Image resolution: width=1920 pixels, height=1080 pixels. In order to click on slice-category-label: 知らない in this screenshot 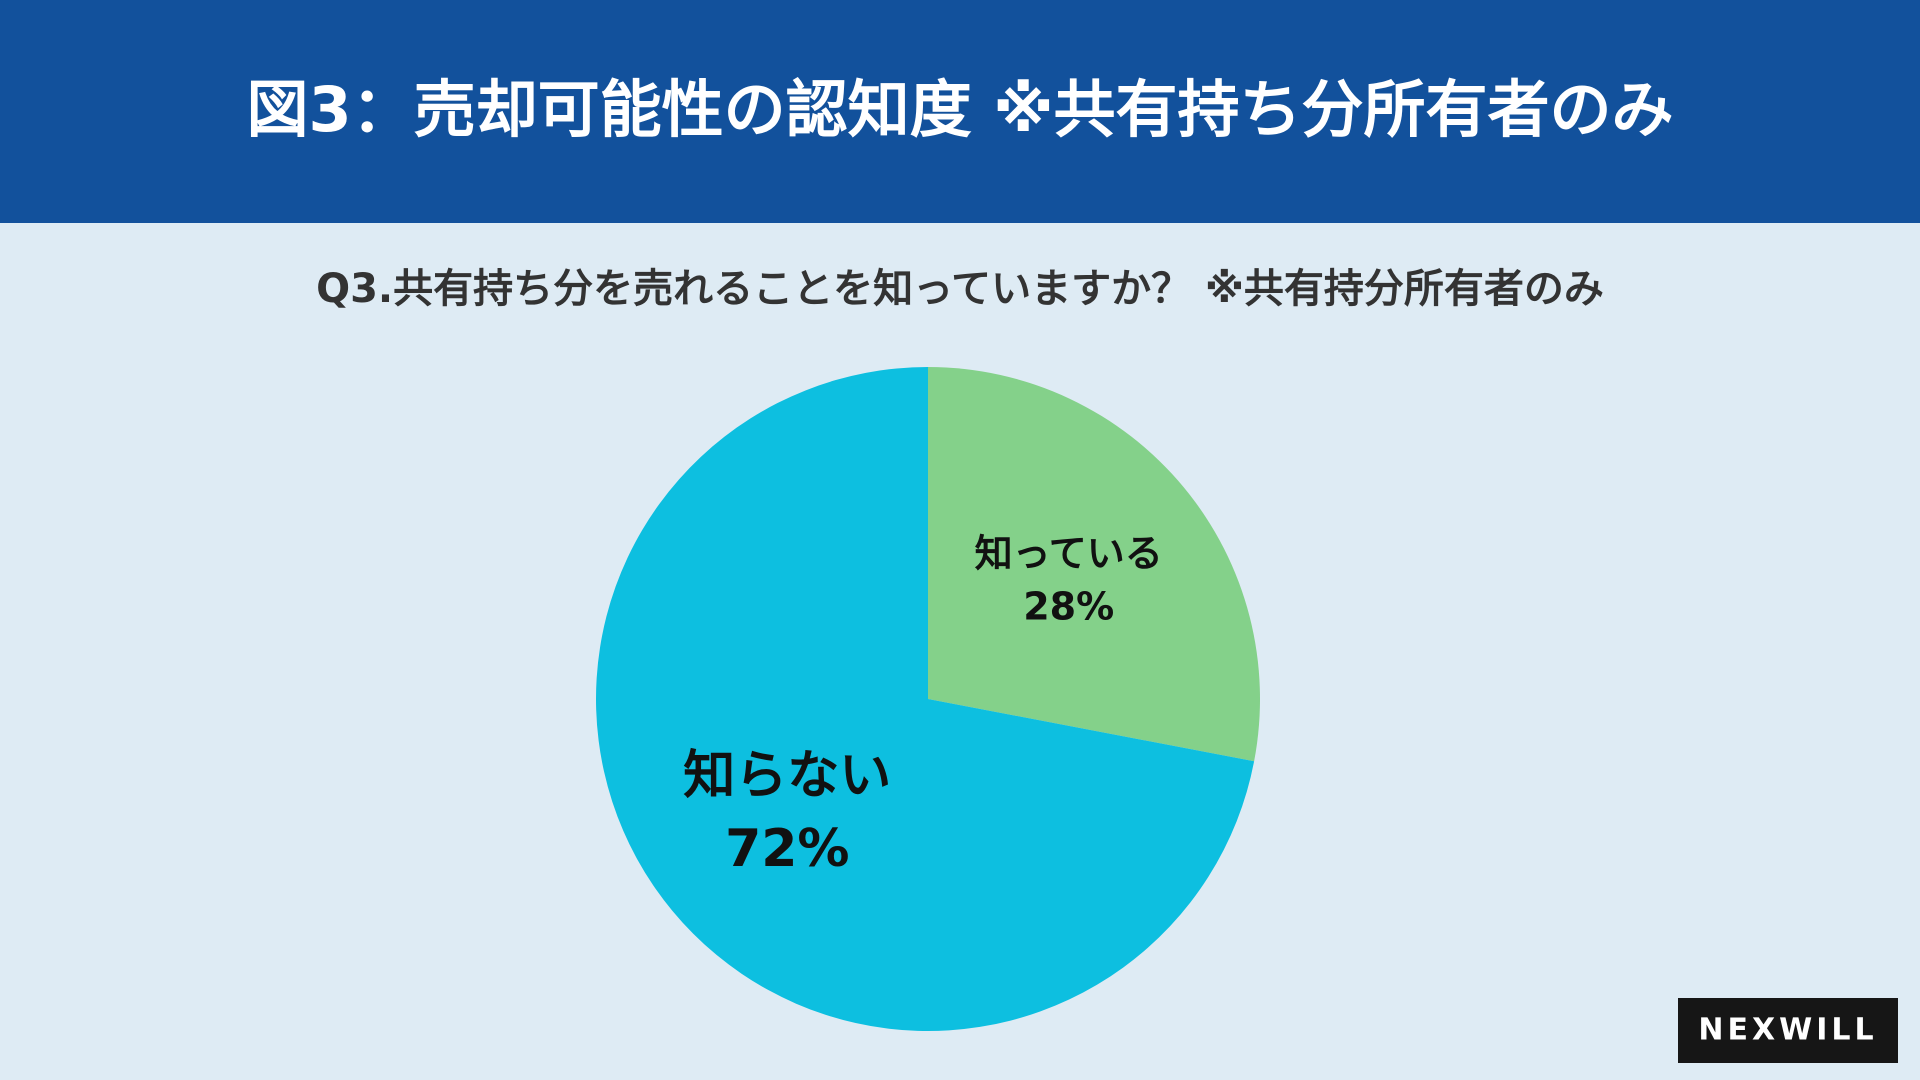, I will do `click(787, 776)`.